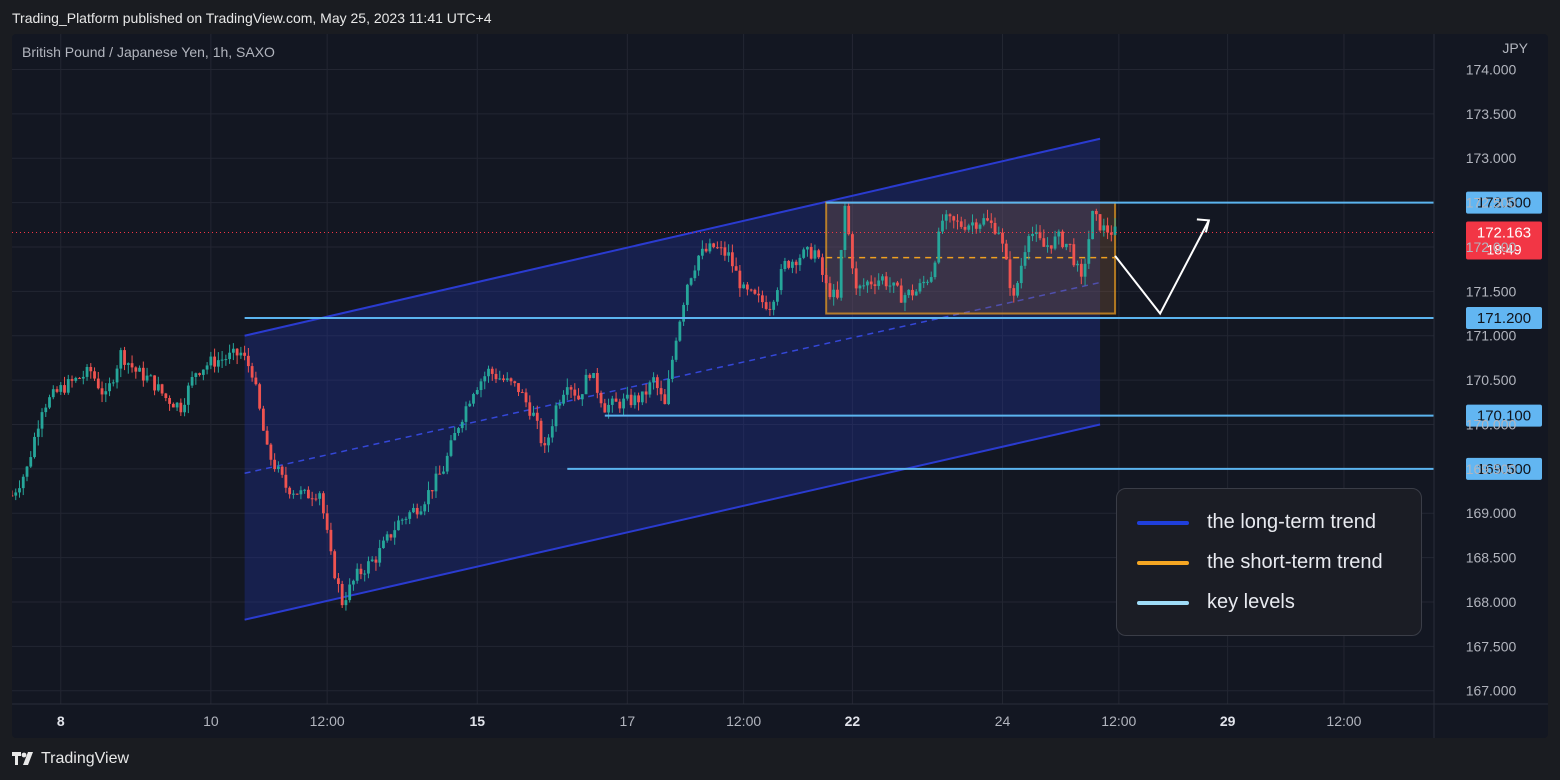  Describe the element at coordinates (1491, 602) in the screenshot. I see `price-tick-label: 168.000` at that location.